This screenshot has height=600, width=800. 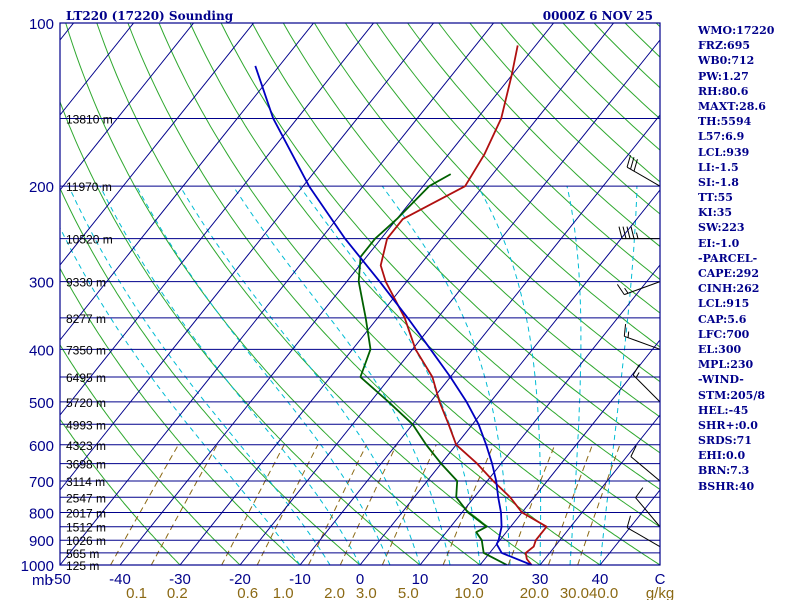 What do you see at coordinates (720, 349) in the screenshot?
I see `index-item: EL:300` at bounding box center [720, 349].